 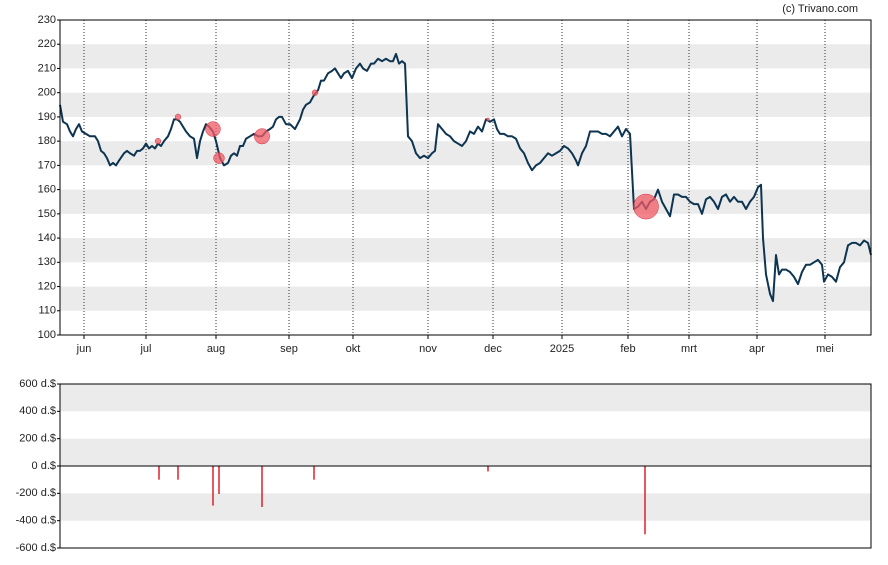 What do you see at coordinates (289, 349) in the screenshot?
I see `x-tick-label: sep` at bounding box center [289, 349].